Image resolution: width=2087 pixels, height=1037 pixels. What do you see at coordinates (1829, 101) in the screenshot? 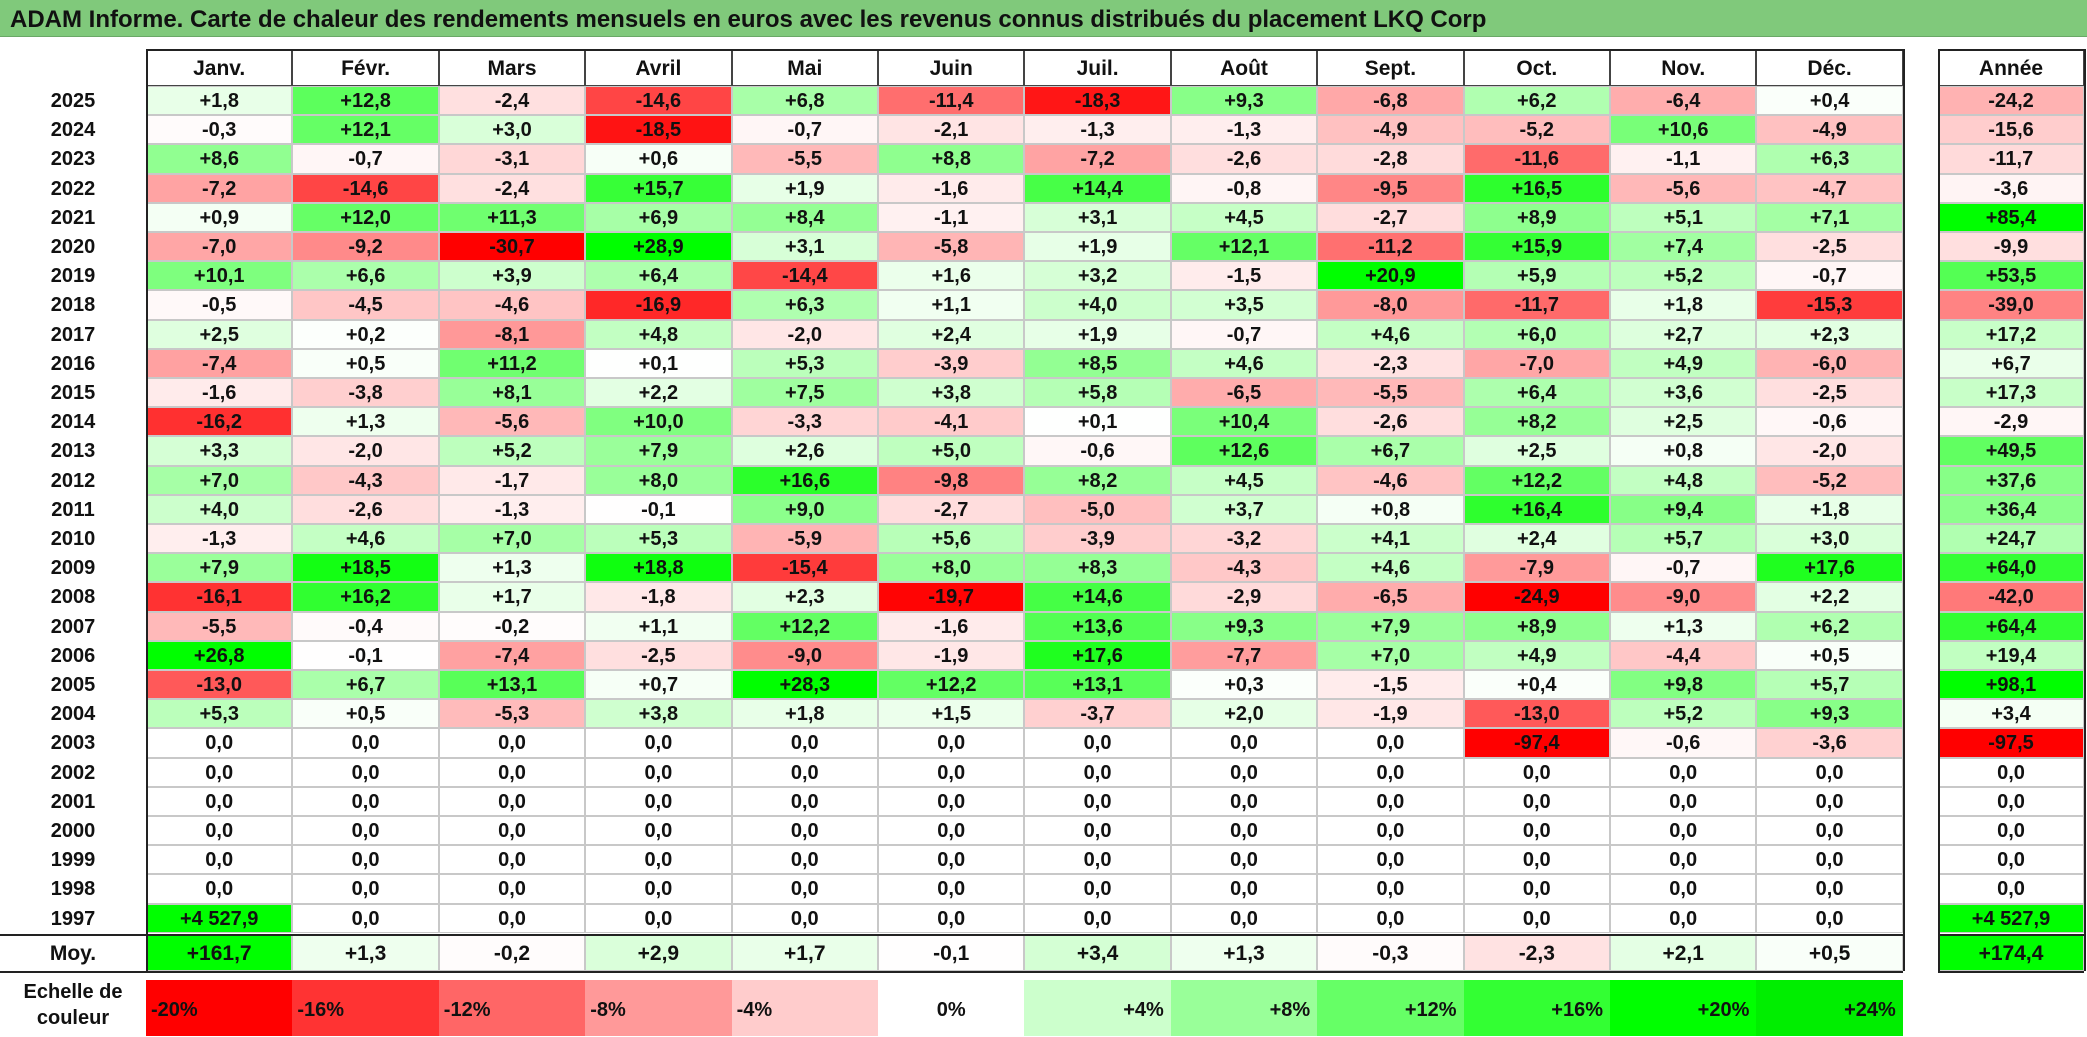
I see `heatmap-cell: +0,4` at bounding box center [1829, 101].